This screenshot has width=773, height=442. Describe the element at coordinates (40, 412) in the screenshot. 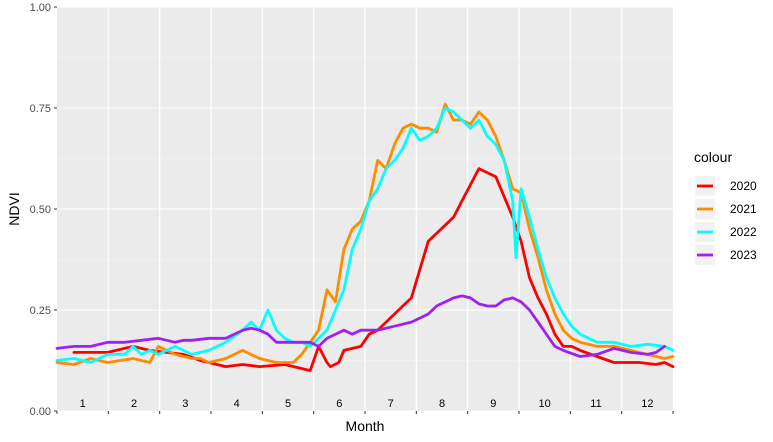

I see `y-tick-label: 0.00` at that location.